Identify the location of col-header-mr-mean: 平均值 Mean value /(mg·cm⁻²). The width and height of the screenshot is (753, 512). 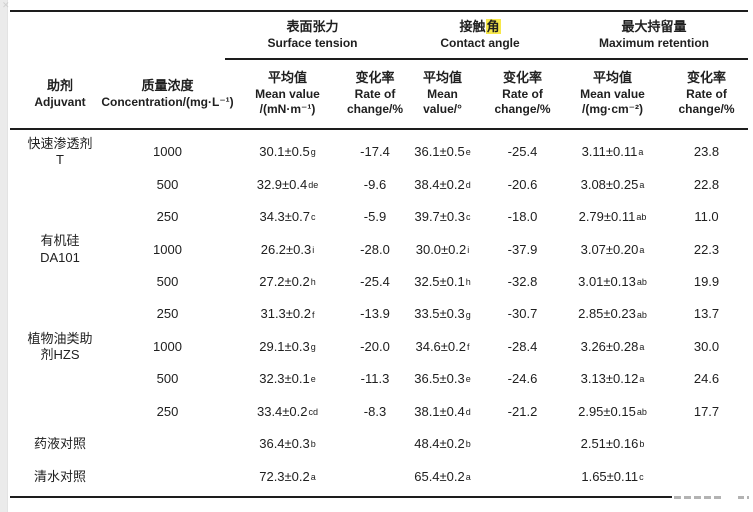
(612, 94).